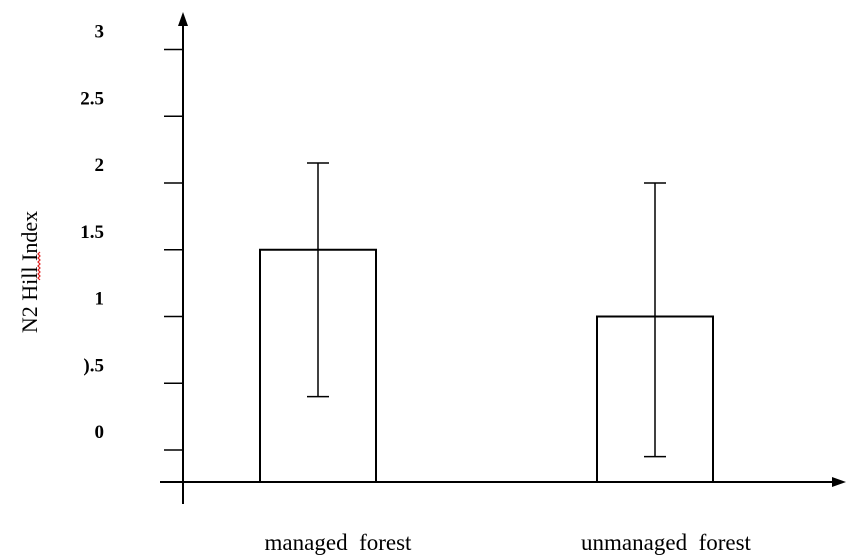 This screenshot has height=555, width=846. I want to click on y-axis-arrowhead, so click(183, 19).